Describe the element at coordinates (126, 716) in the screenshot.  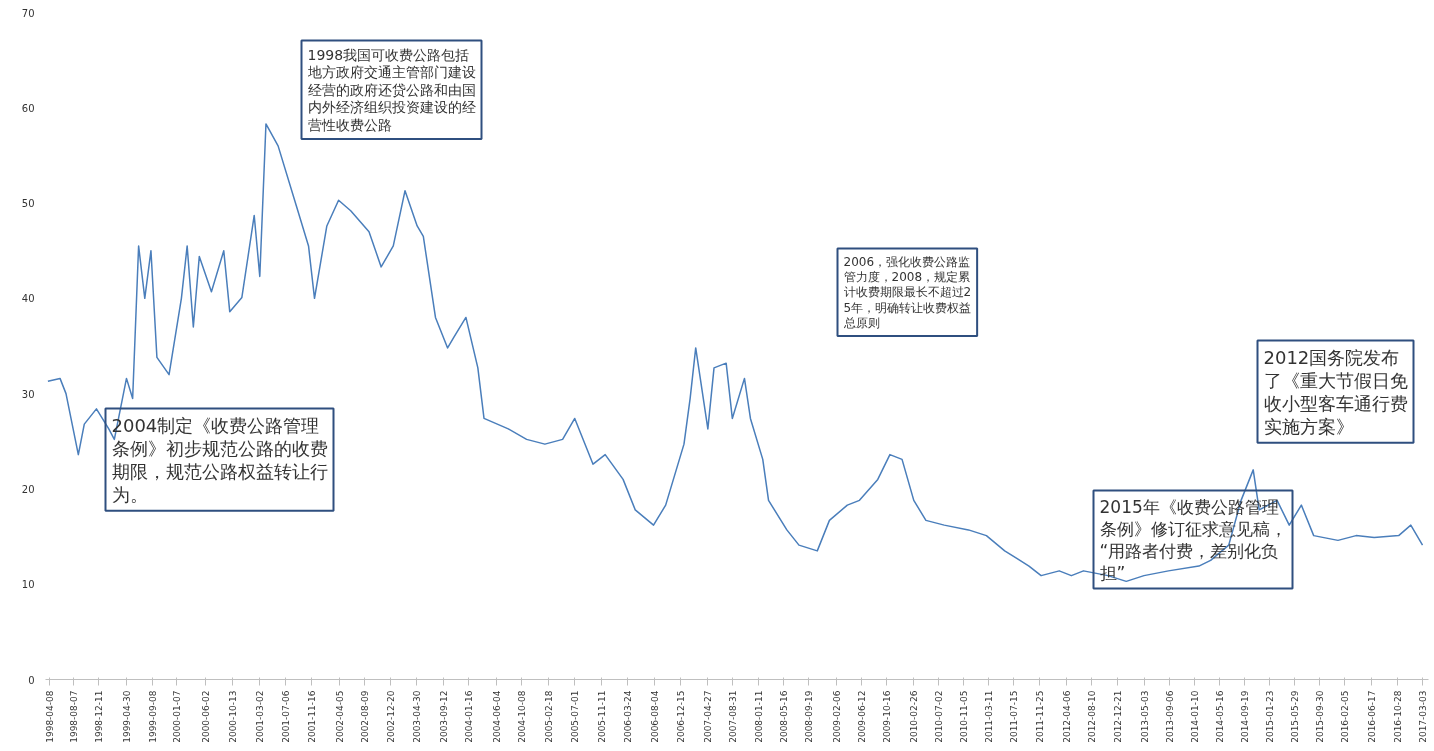
I see `x-tick-label: 1999-04-30` at that location.